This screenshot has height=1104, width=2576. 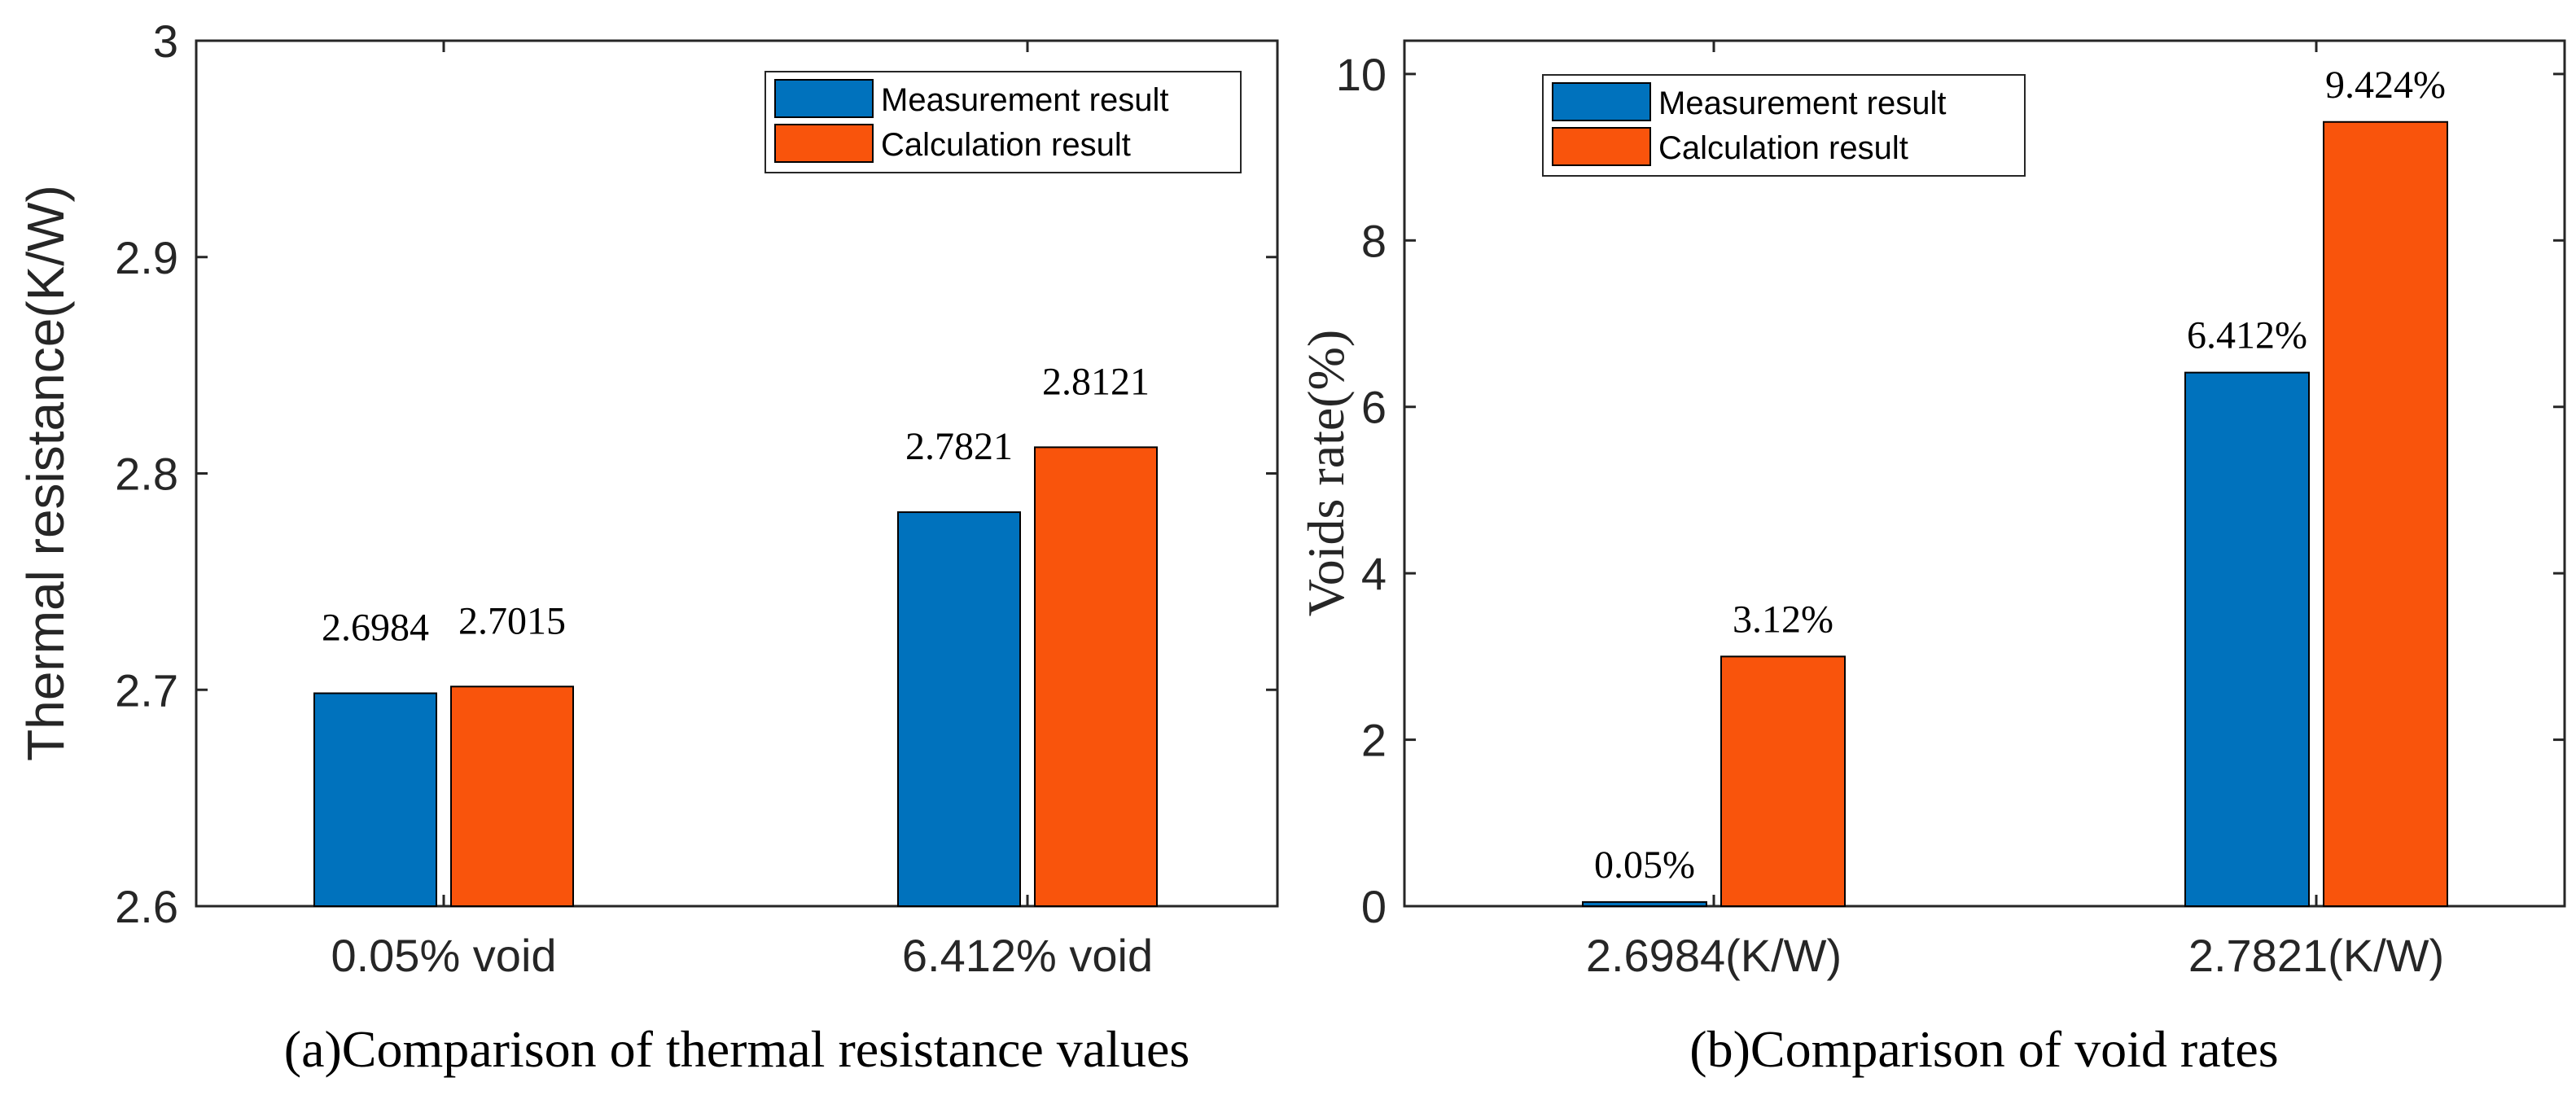 What do you see at coordinates (146, 690) in the screenshot?
I see `y-tick-label: 2.7` at bounding box center [146, 690].